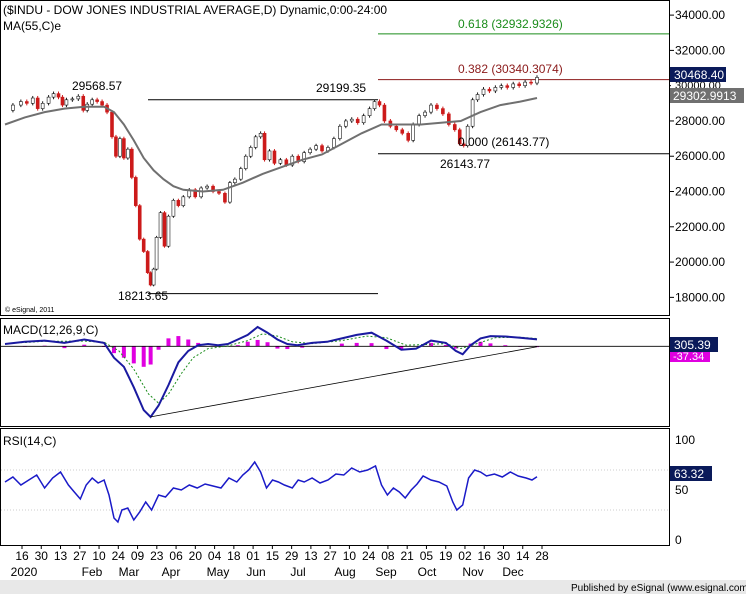  Describe the element at coordinates (29, 441) in the screenshot. I see `rsi-title: RSI(14,C)` at that location.